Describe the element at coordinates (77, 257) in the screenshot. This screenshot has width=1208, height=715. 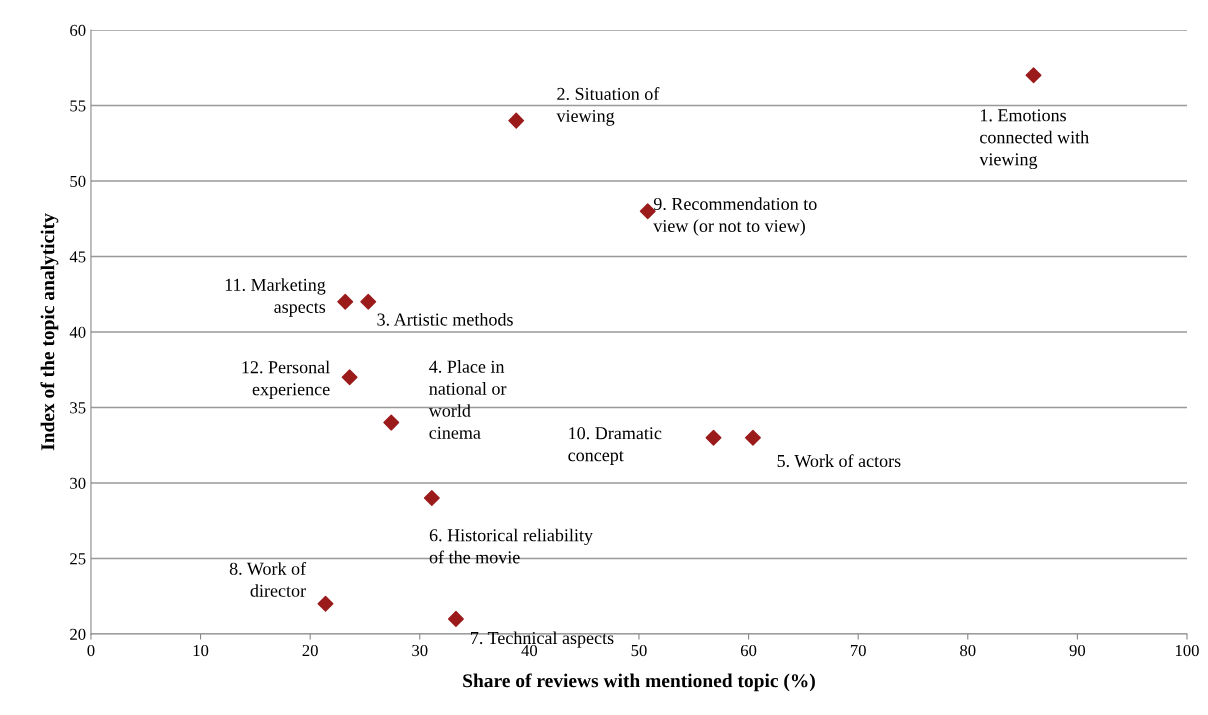
I see `y-tick-label: 45` at that location.